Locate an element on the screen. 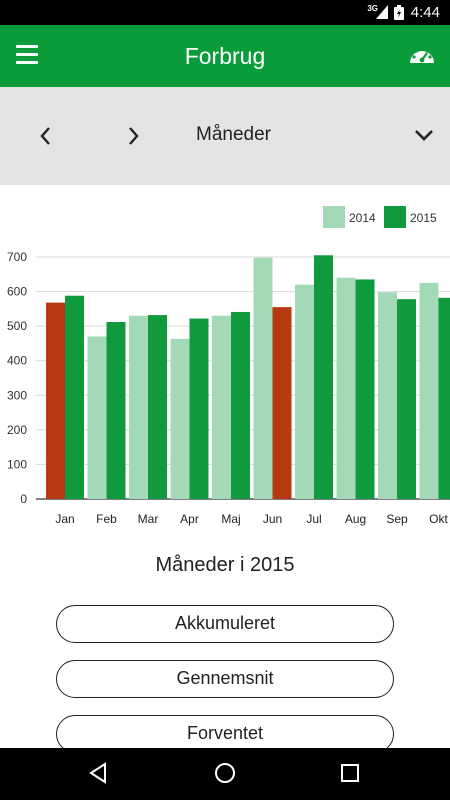 The height and width of the screenshot is (800, 450). x-tick-label: Apr is located at coordinates (189, 519).